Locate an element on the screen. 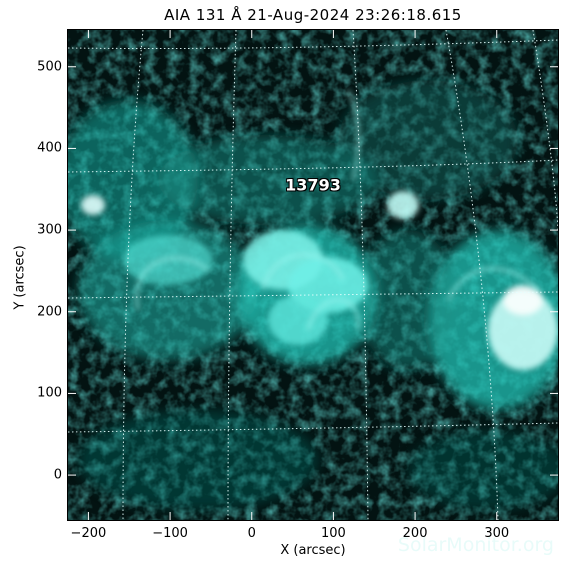 This screenshot has height=564, width=564. watermark-solarmonitor: SolarMonitor.org is located at coordinates (475, 545).